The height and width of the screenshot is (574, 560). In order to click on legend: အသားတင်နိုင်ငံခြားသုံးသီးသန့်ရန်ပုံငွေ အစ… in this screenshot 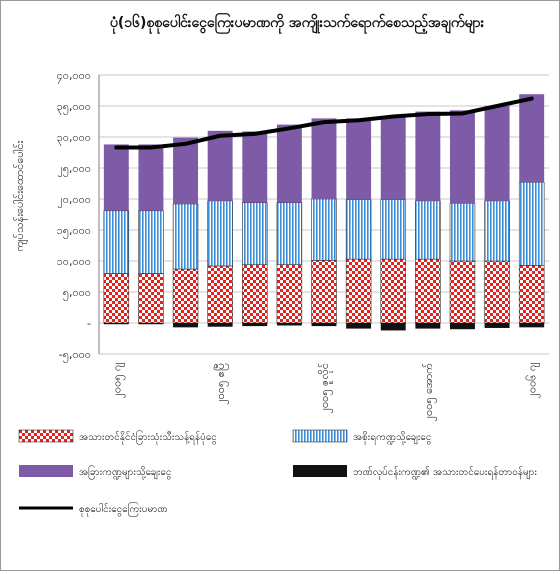, I will do `click(277, 473)`.